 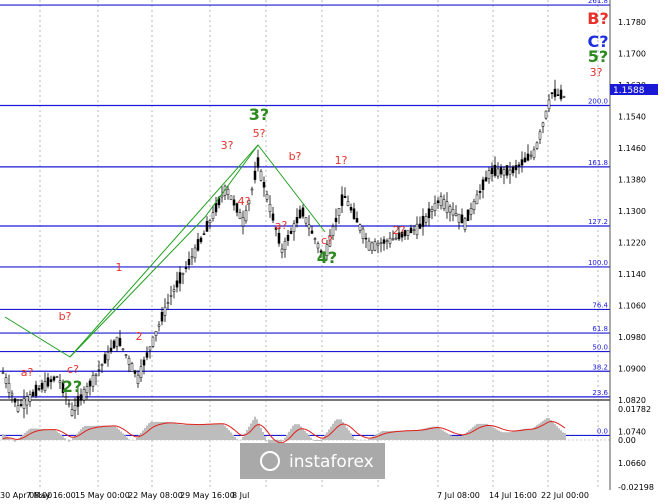 I want to click on y-tick-label: 1.0980, so click(x=632, y=337).